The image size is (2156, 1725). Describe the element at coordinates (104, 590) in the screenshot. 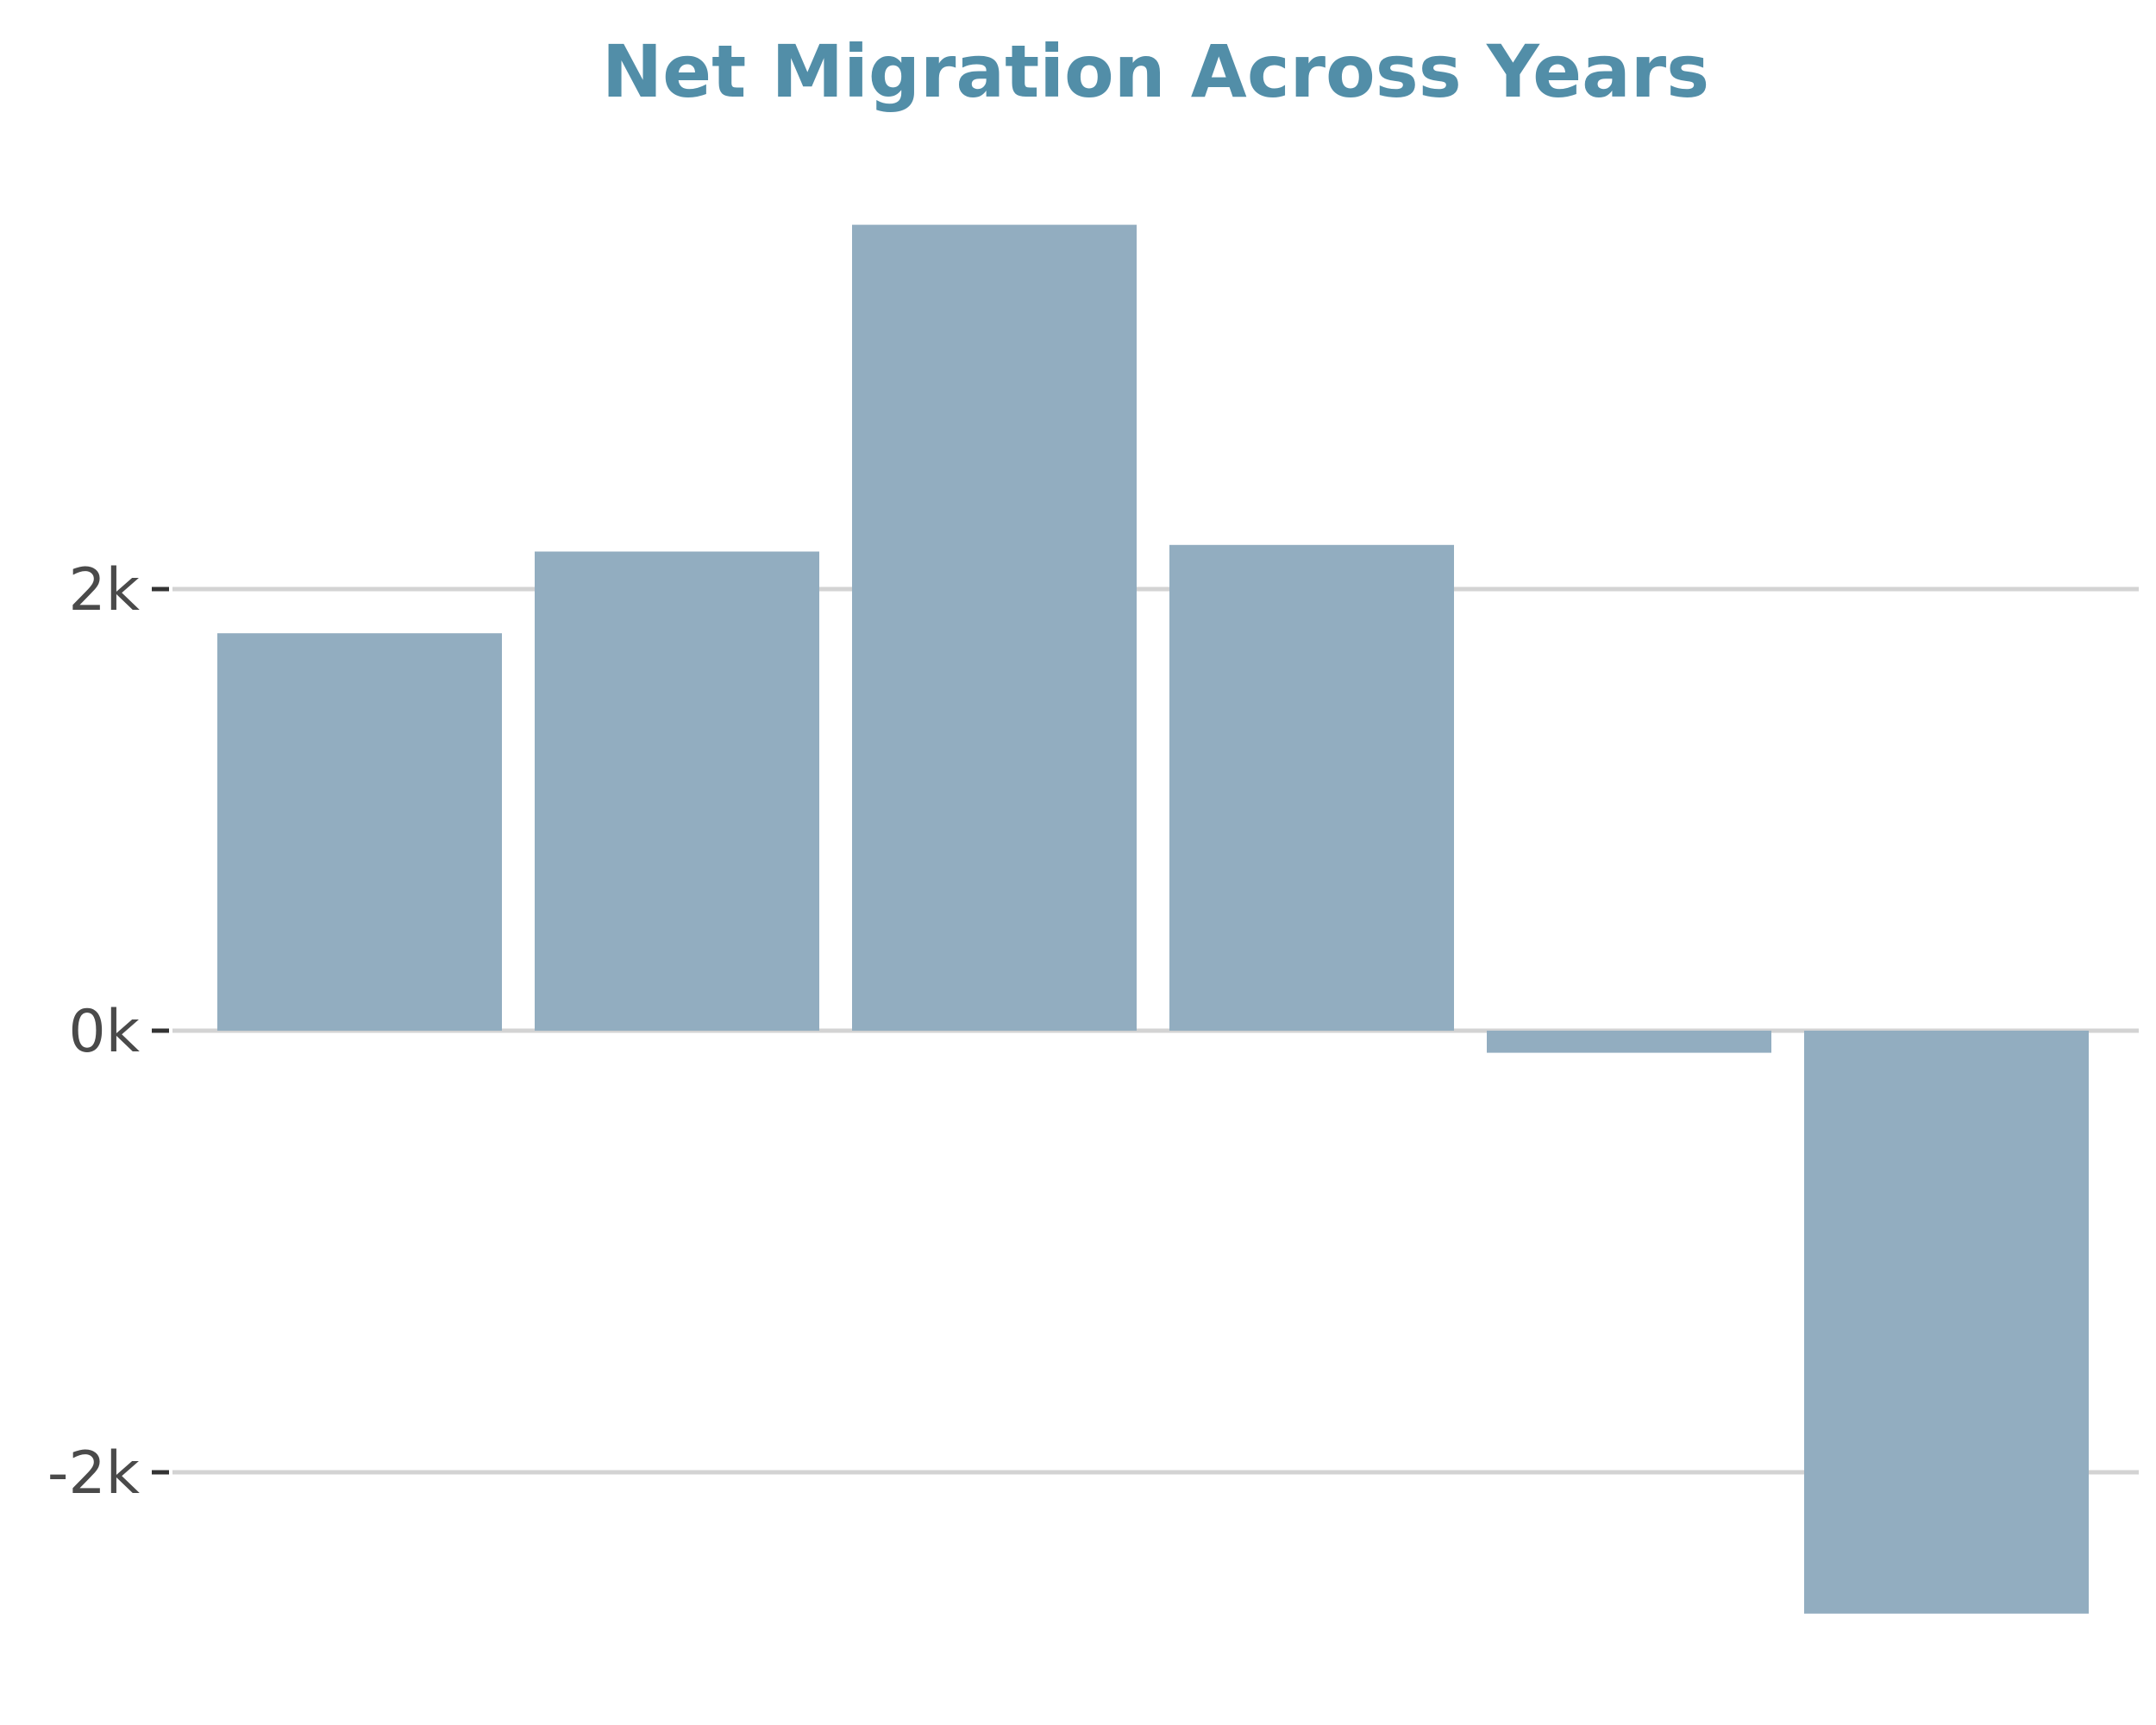

I see `y-tick-label: 2k` at that location.